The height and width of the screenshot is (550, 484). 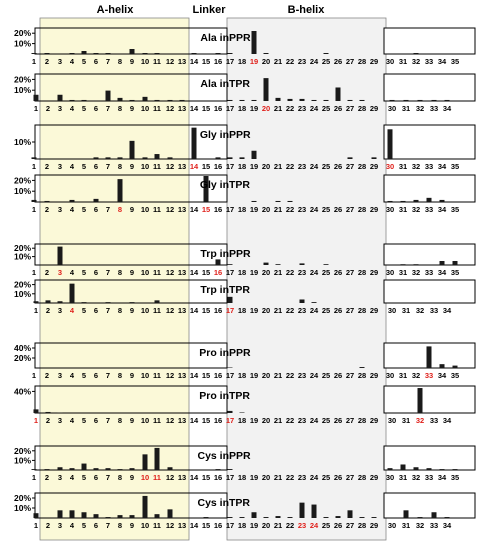 What do you see at coordinates (455, 375) in the screenshot?
I see `x-tick-label: 35` at bounding box center [455, 375].